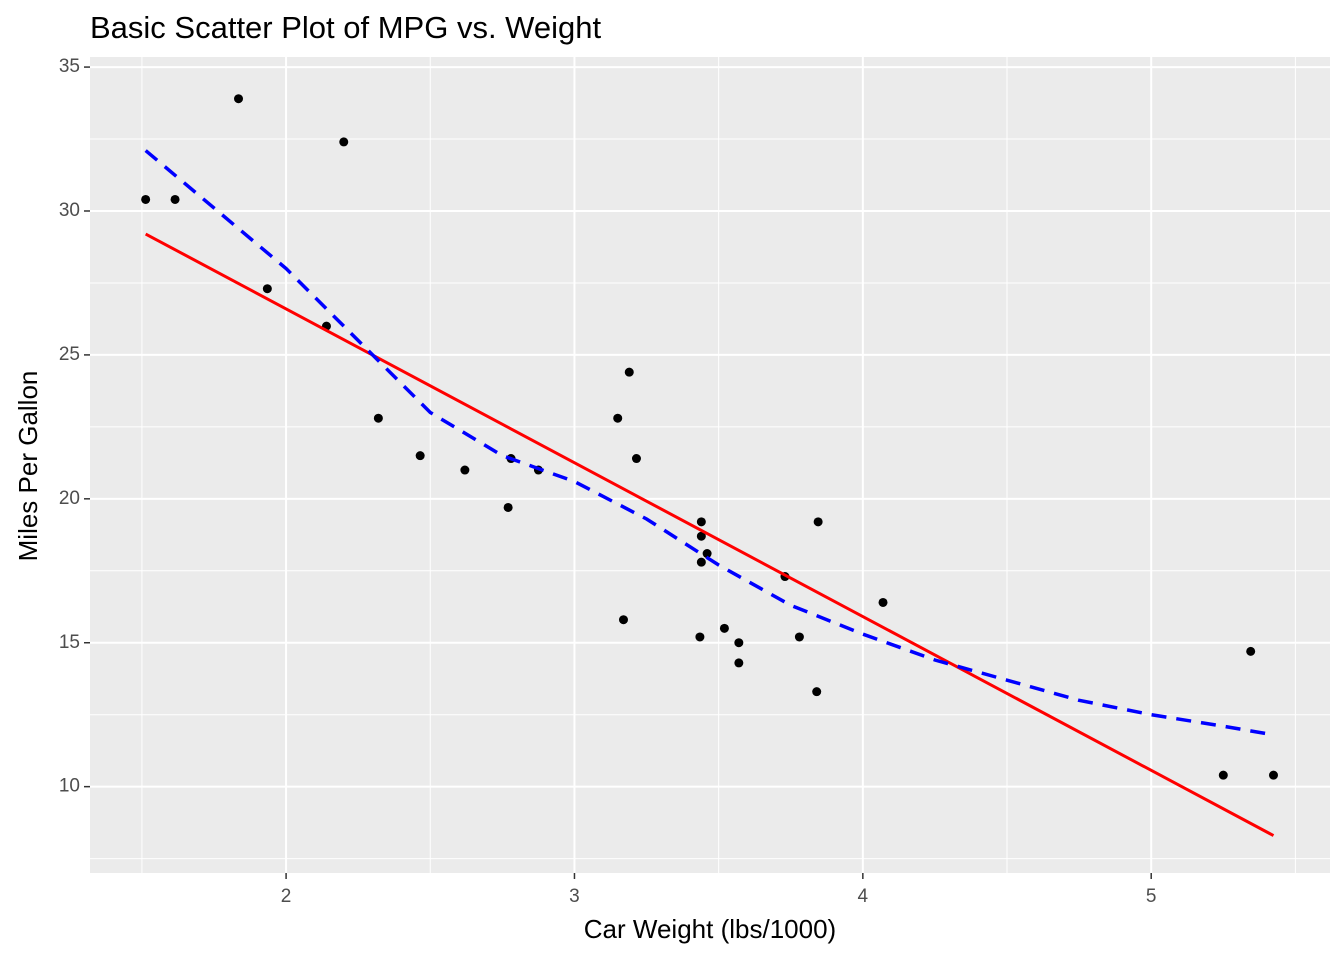  What do you see at coordinates (69, 66) in the screenshot?
I see `y-tick-label: 35` at bounding box center [69, 66].